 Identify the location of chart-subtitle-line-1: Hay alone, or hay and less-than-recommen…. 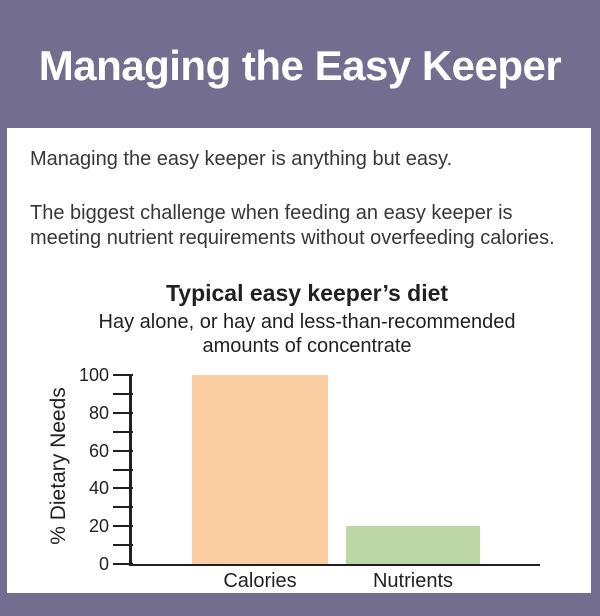
(307, 322).